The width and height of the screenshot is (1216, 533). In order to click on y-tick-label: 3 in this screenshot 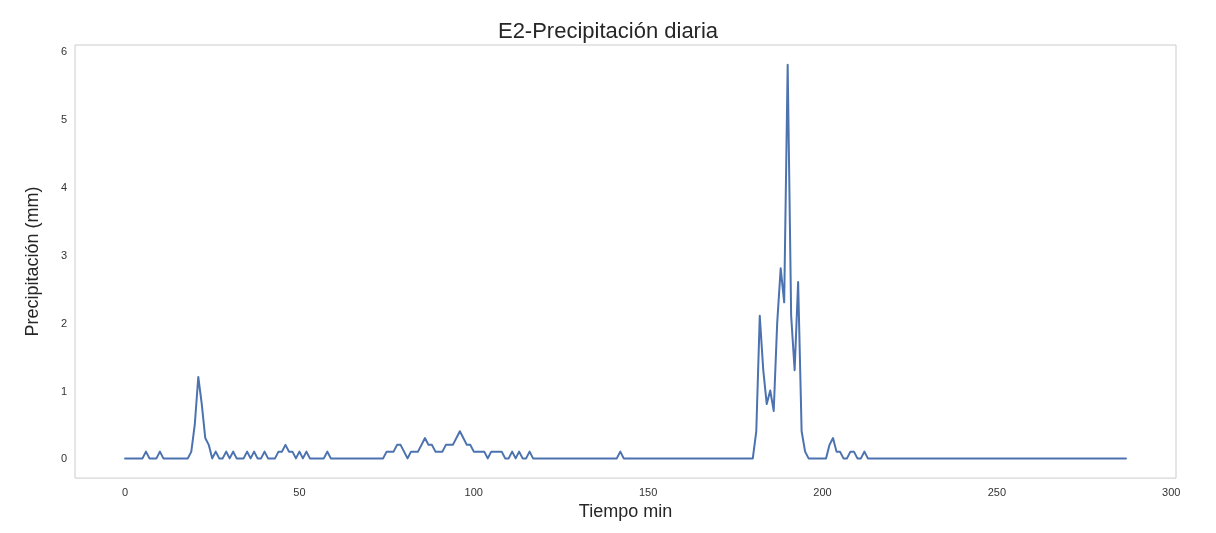, I will do `click(63, 254)`.